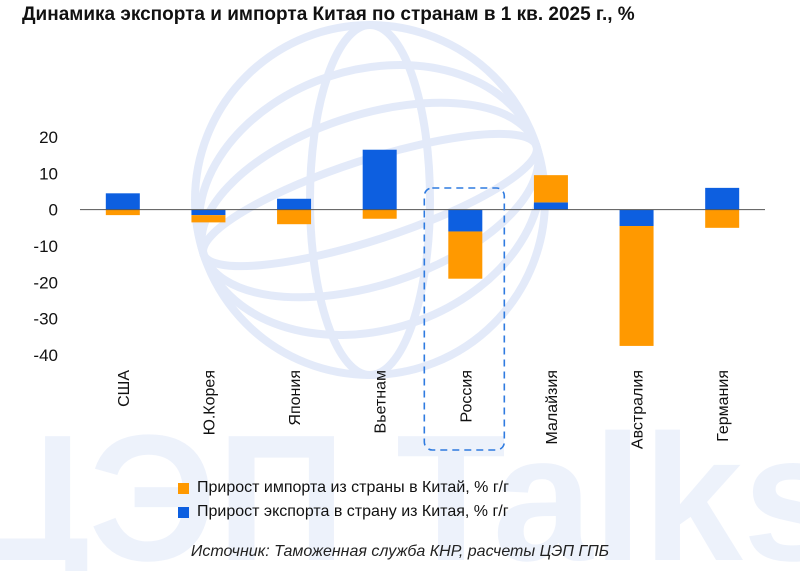  Describe the element at coordinates (45, 319) in the screenshot. I see `y-tick-label: -30` at that location.